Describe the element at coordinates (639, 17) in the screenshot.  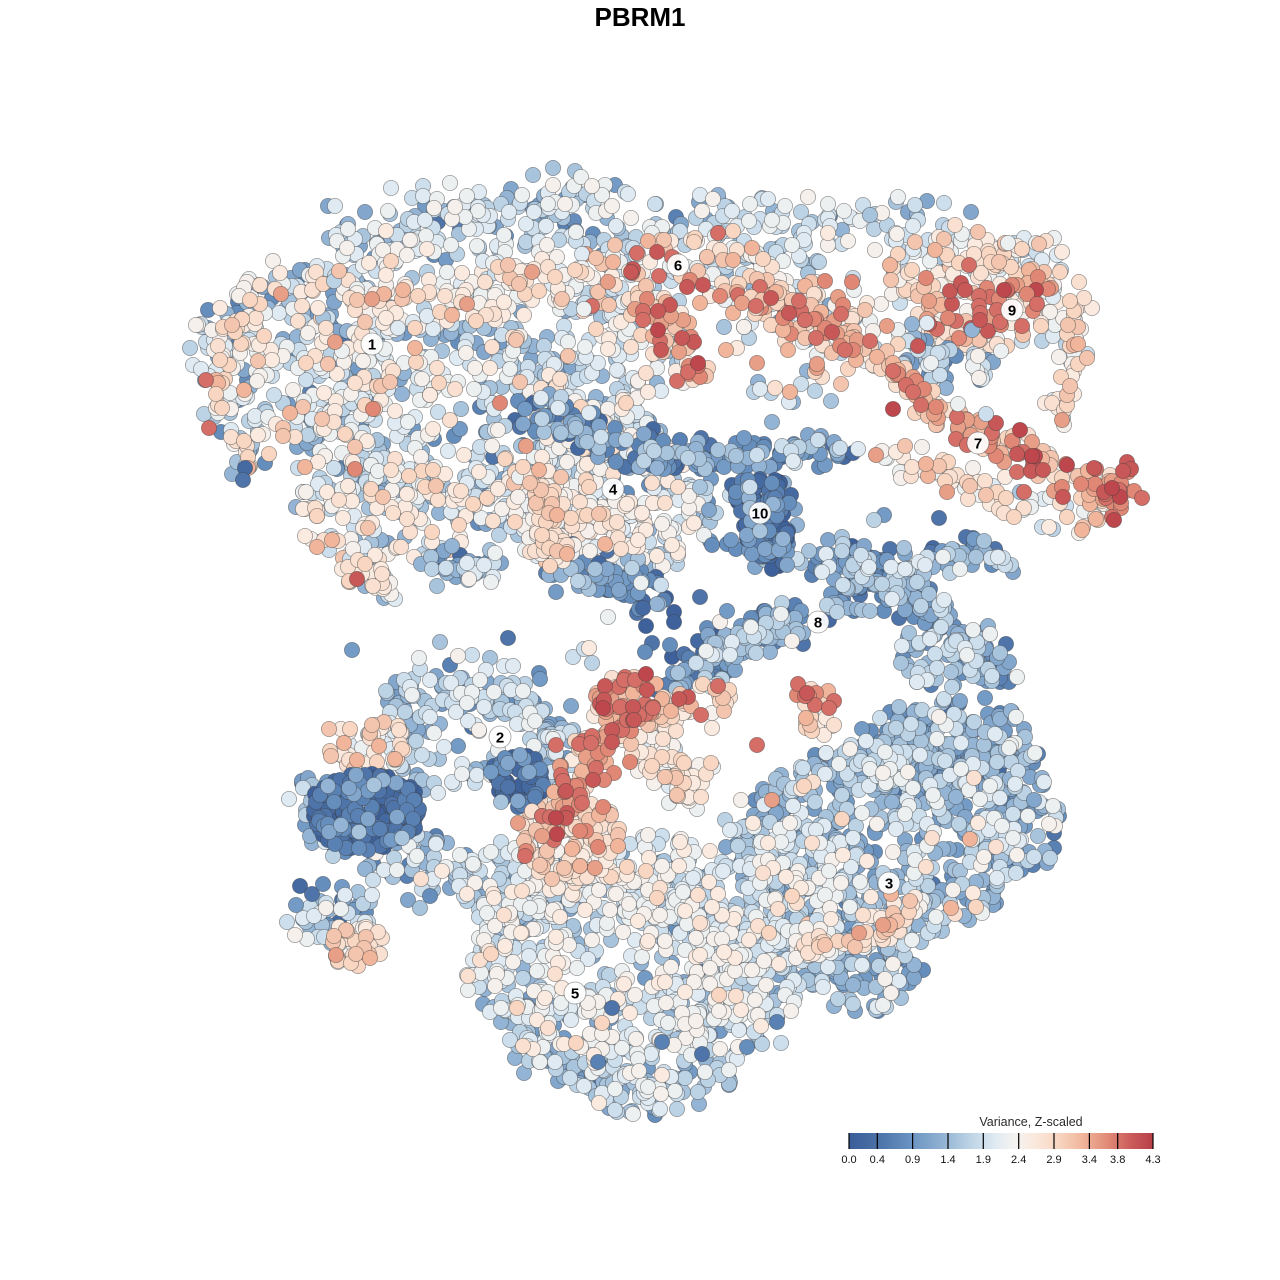
I see `svg-text: PBRM1` at that location.